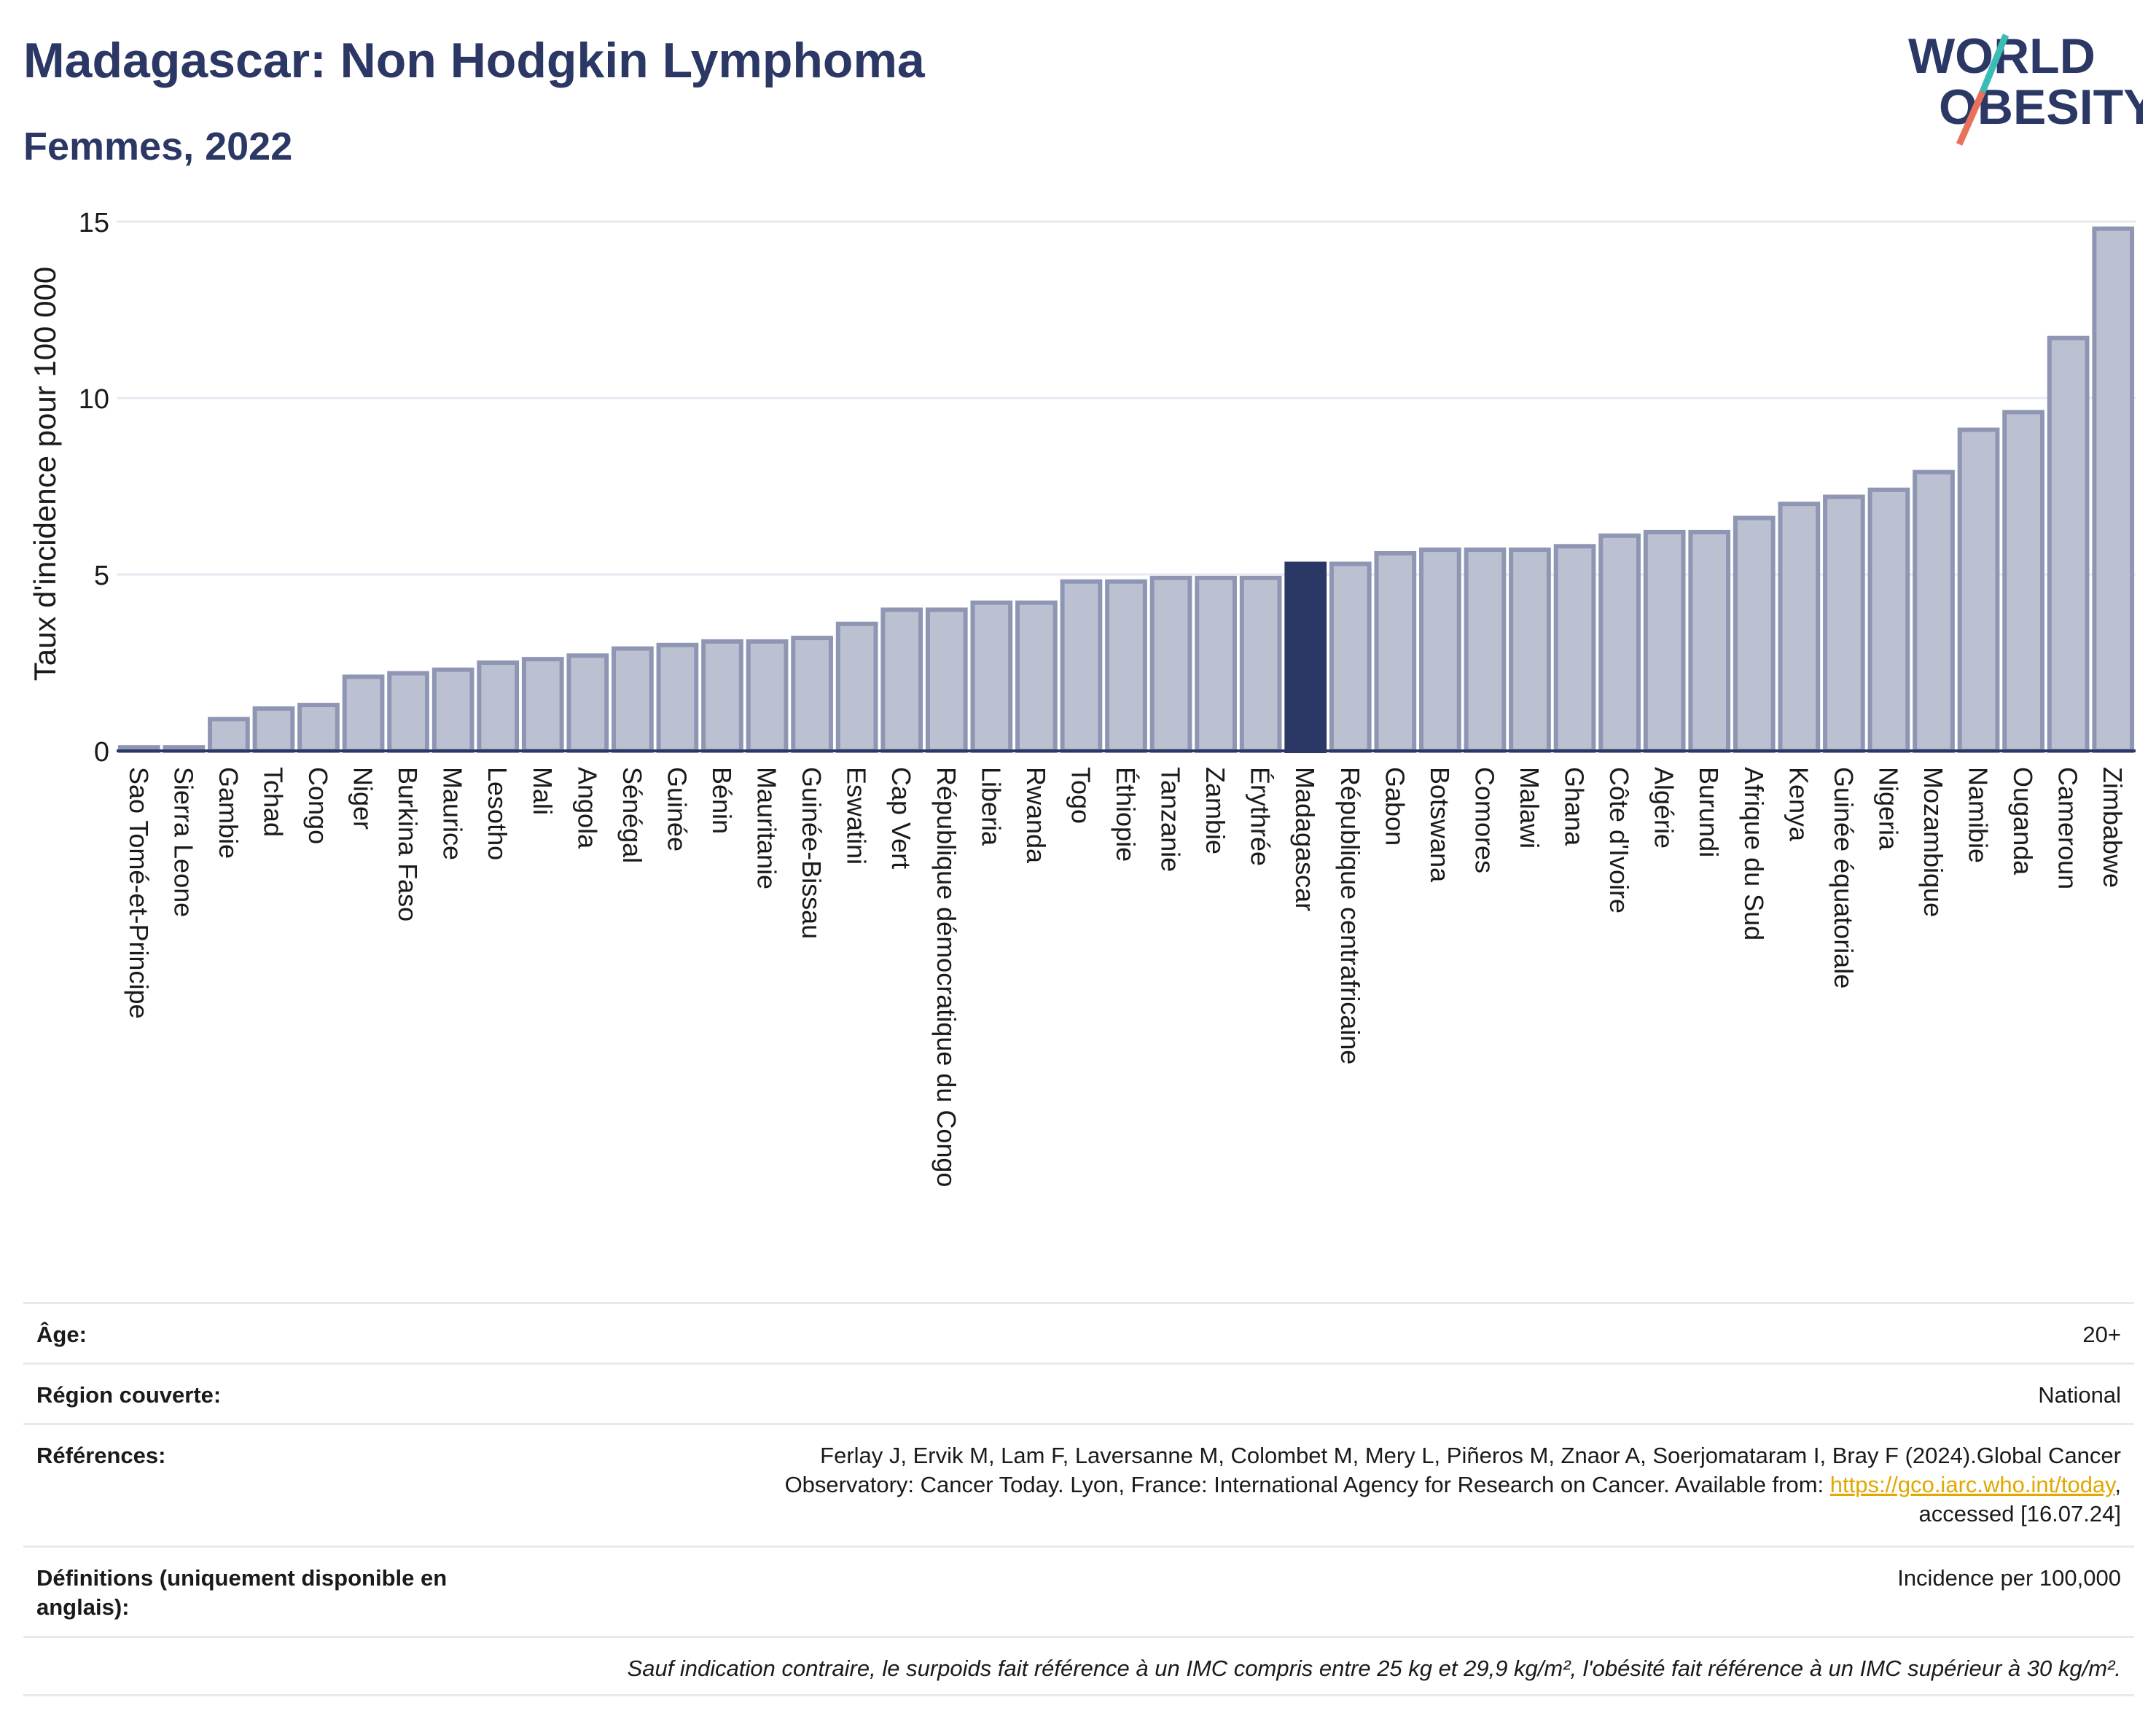  Describe the element at coordinates (1994, 63) in the screenshot. I see `logo-slash-teal` at that location.